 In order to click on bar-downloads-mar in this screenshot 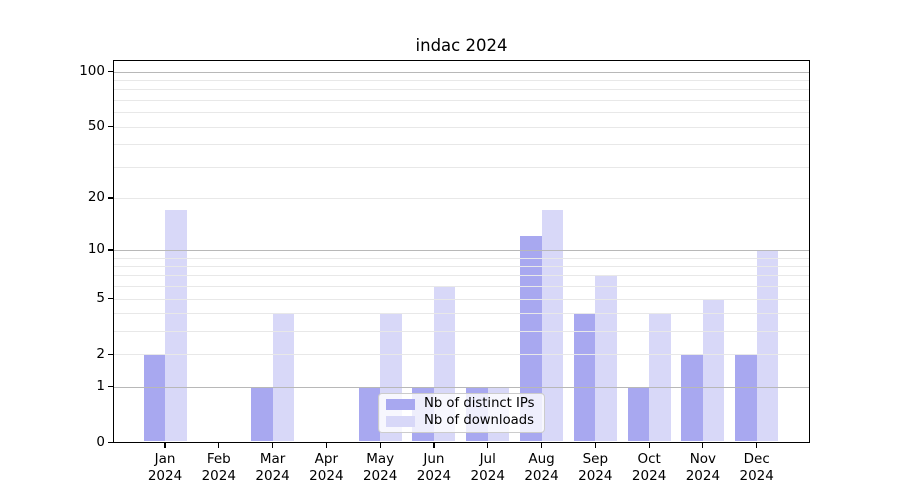, I will do `click(283, 377)`.